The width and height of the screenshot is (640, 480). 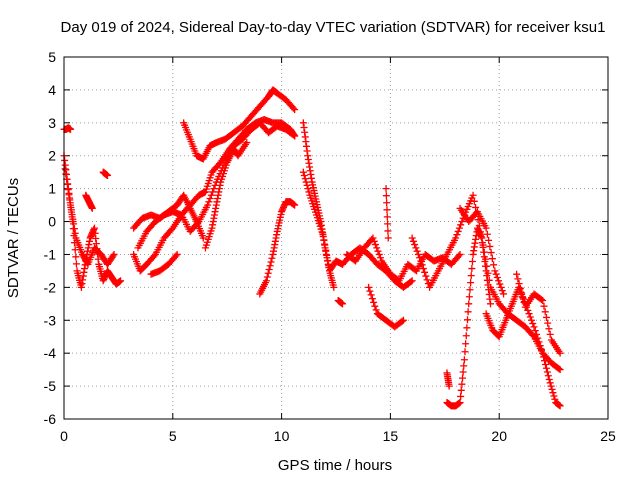 I want to click on y-axis-label: SDTVAR / TECUs, so click(x=13, y=238).